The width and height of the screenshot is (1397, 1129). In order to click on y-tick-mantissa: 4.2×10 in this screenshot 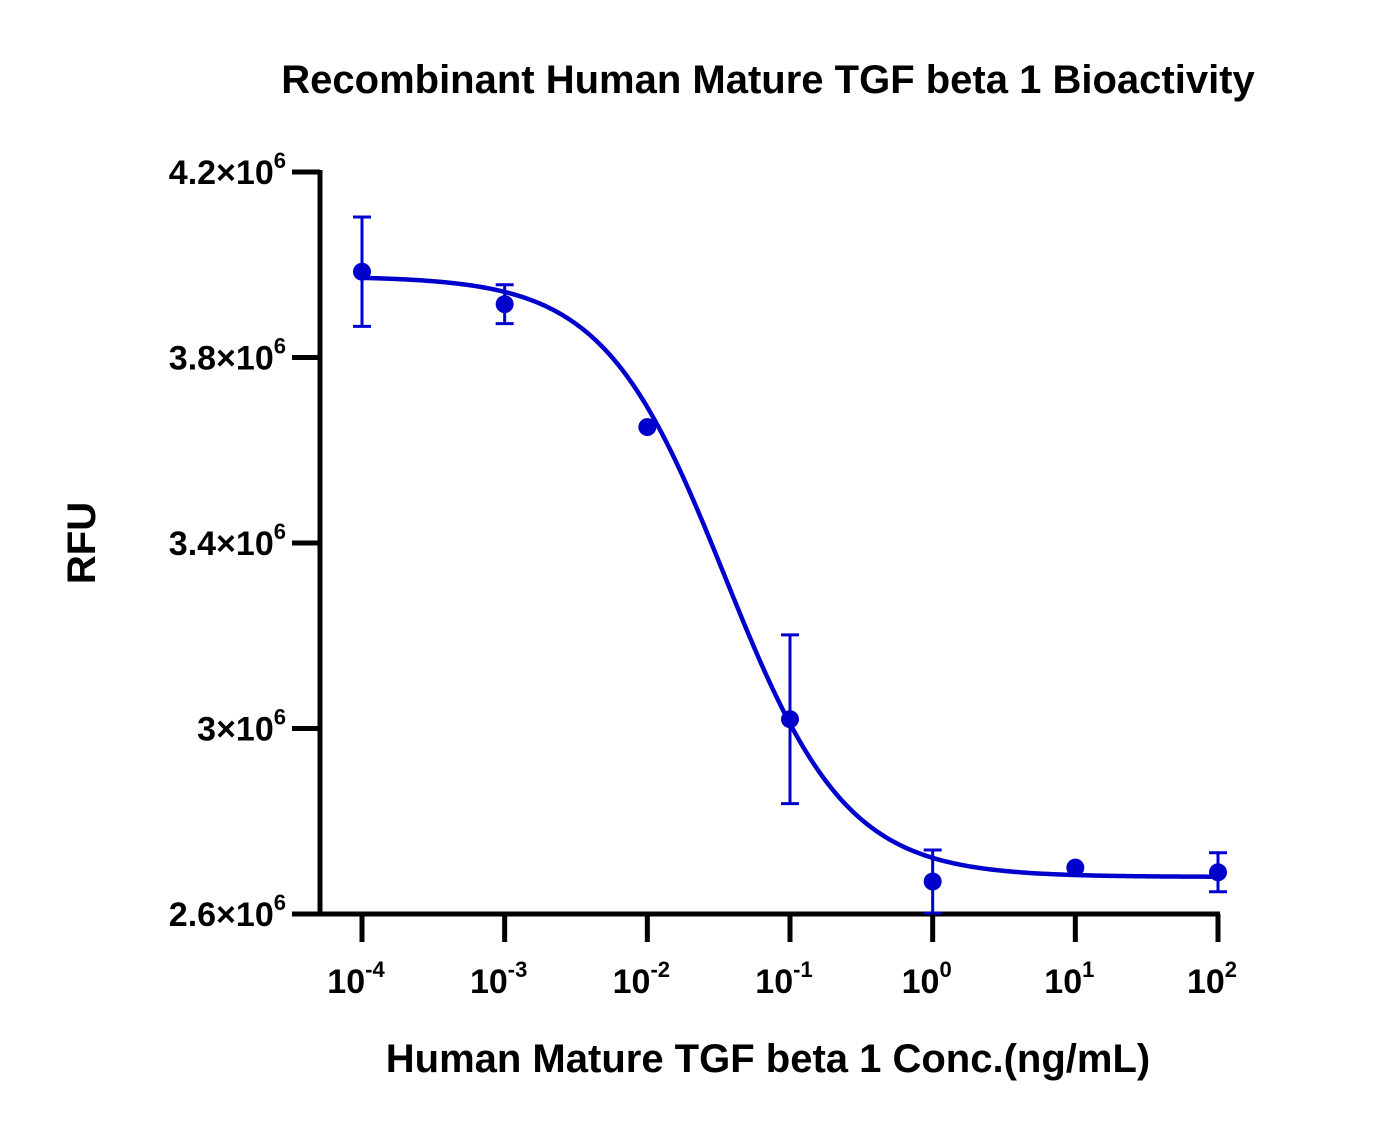, I will do `click(221, 173)`.